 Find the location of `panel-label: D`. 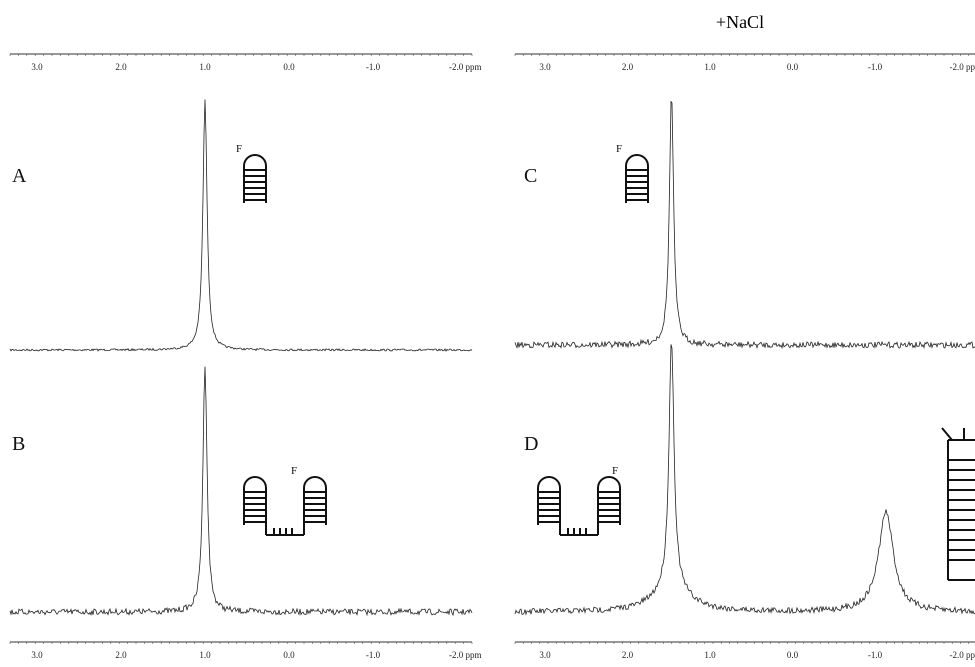

panel-label: D is located at coordinates (531, 444).